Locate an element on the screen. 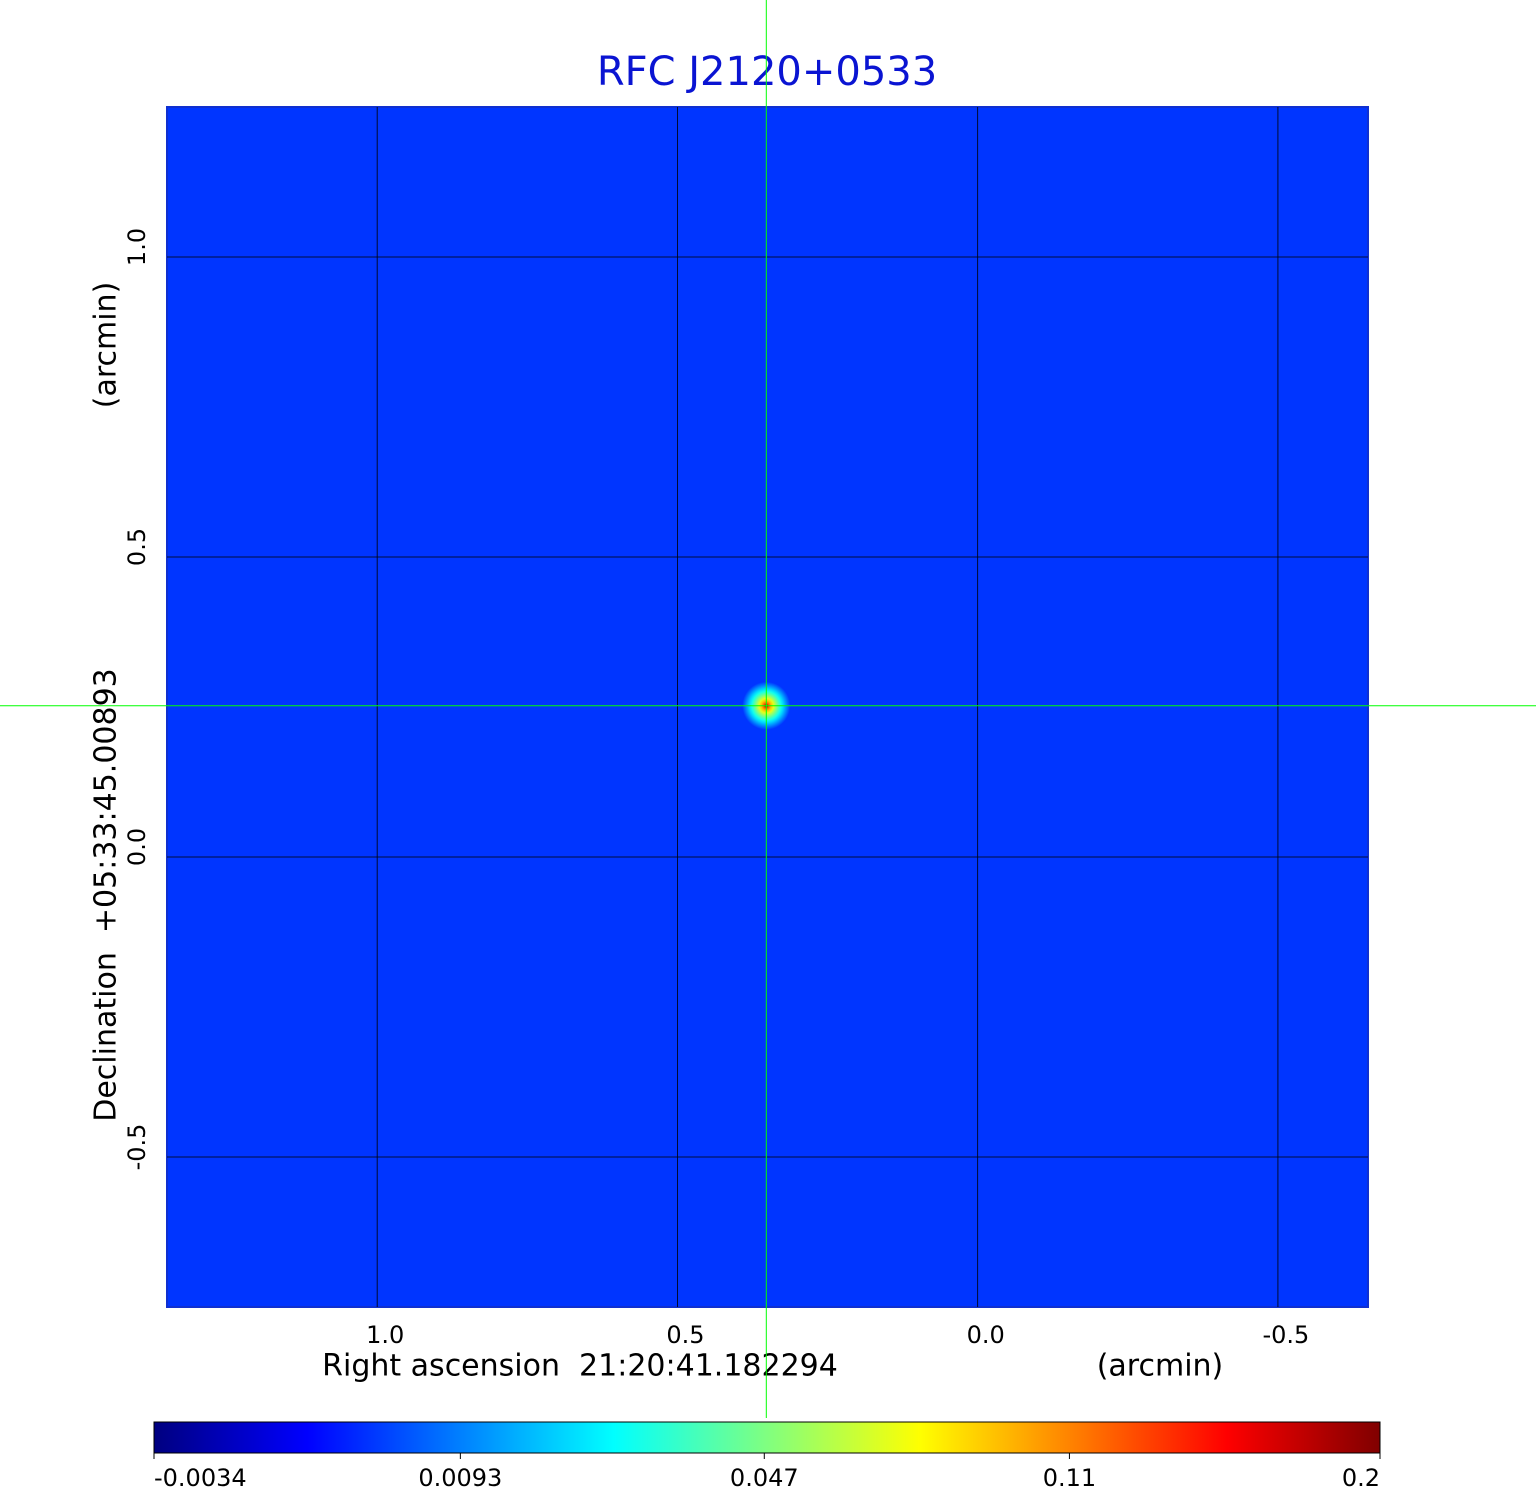 The image size is (1536, 1511). colorbar-tick-label: 0.2 is located at coordinates (1361, 1478).